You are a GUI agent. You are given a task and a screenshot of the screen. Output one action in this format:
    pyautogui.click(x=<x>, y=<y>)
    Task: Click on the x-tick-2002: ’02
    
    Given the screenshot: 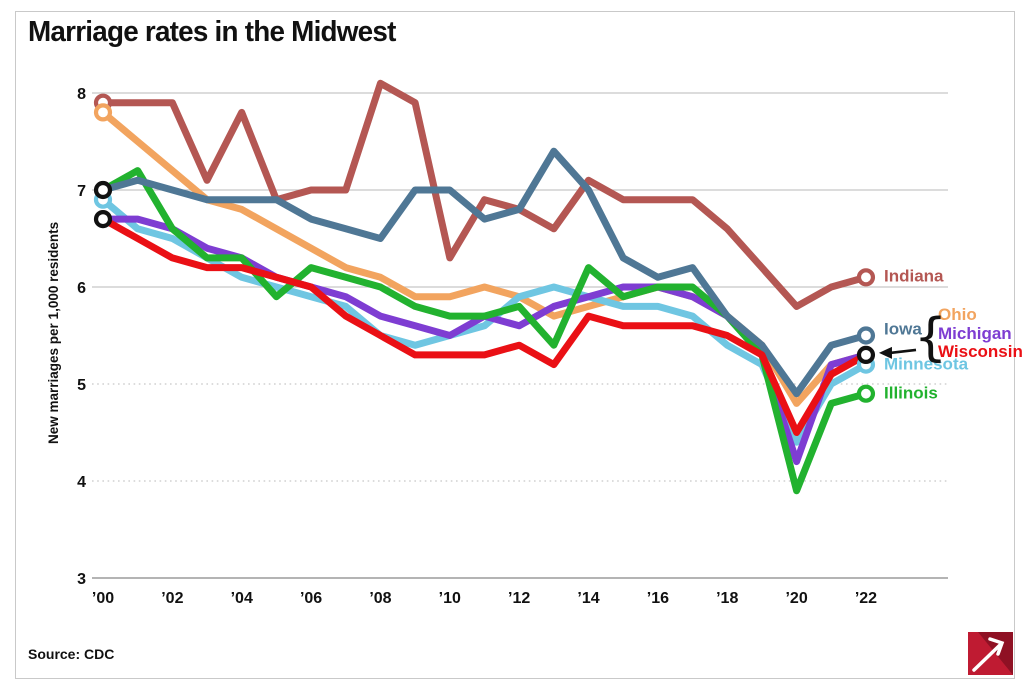 What is the action you would take?
    pyautogui.click(x=172, y=598)
    